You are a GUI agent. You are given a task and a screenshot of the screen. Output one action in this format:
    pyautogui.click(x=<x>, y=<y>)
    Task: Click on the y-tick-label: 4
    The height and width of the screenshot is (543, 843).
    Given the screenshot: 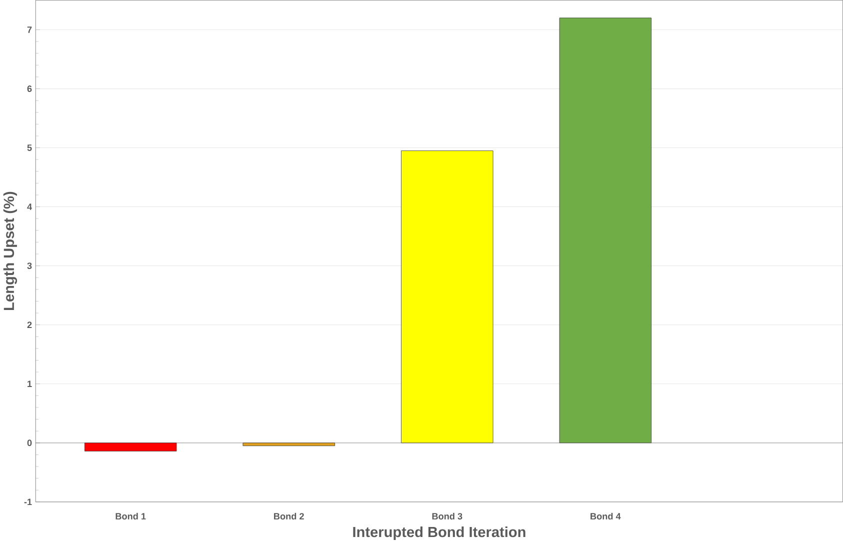 What is the action you would take?
    pyautogui.click(x=29, y=206)
    